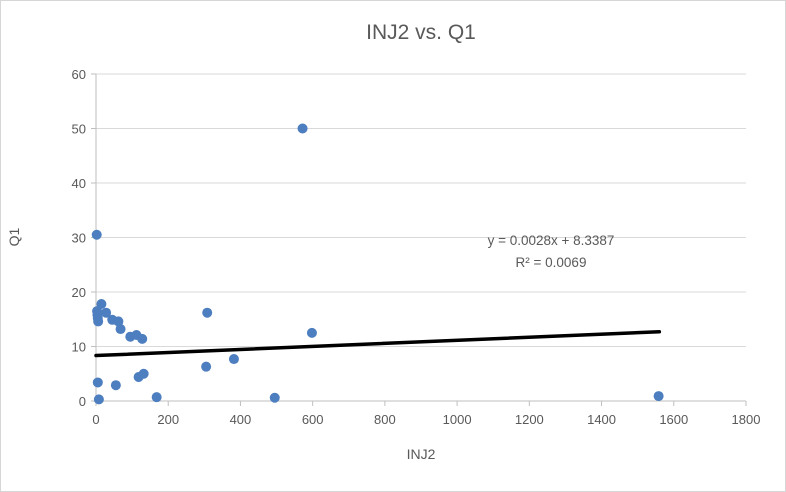 The width and height of the screenshot is (786, 492). What do you see at coordinates (378, 343) in the screenshot?
I see `trendline` at bounding box center [378, 343].